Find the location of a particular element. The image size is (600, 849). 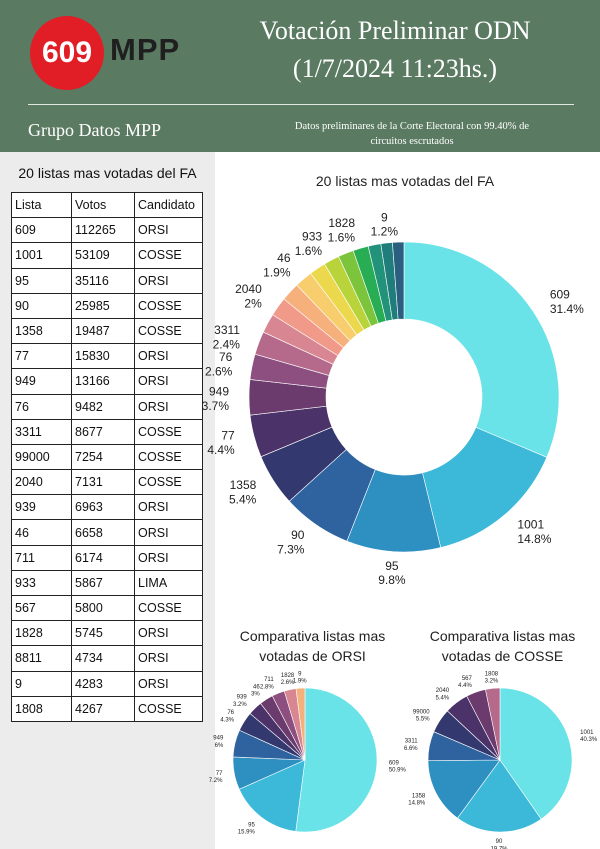

cosse-label-pct: 40.3% is located at coordinates (589, 740).